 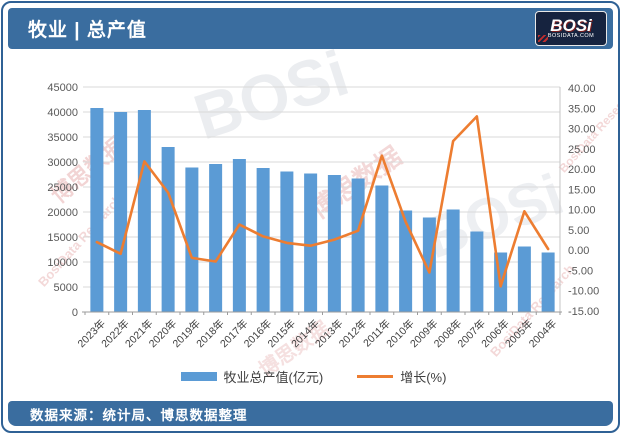 I want to click on bar-swatch-icon, so click(x=198, y=376).